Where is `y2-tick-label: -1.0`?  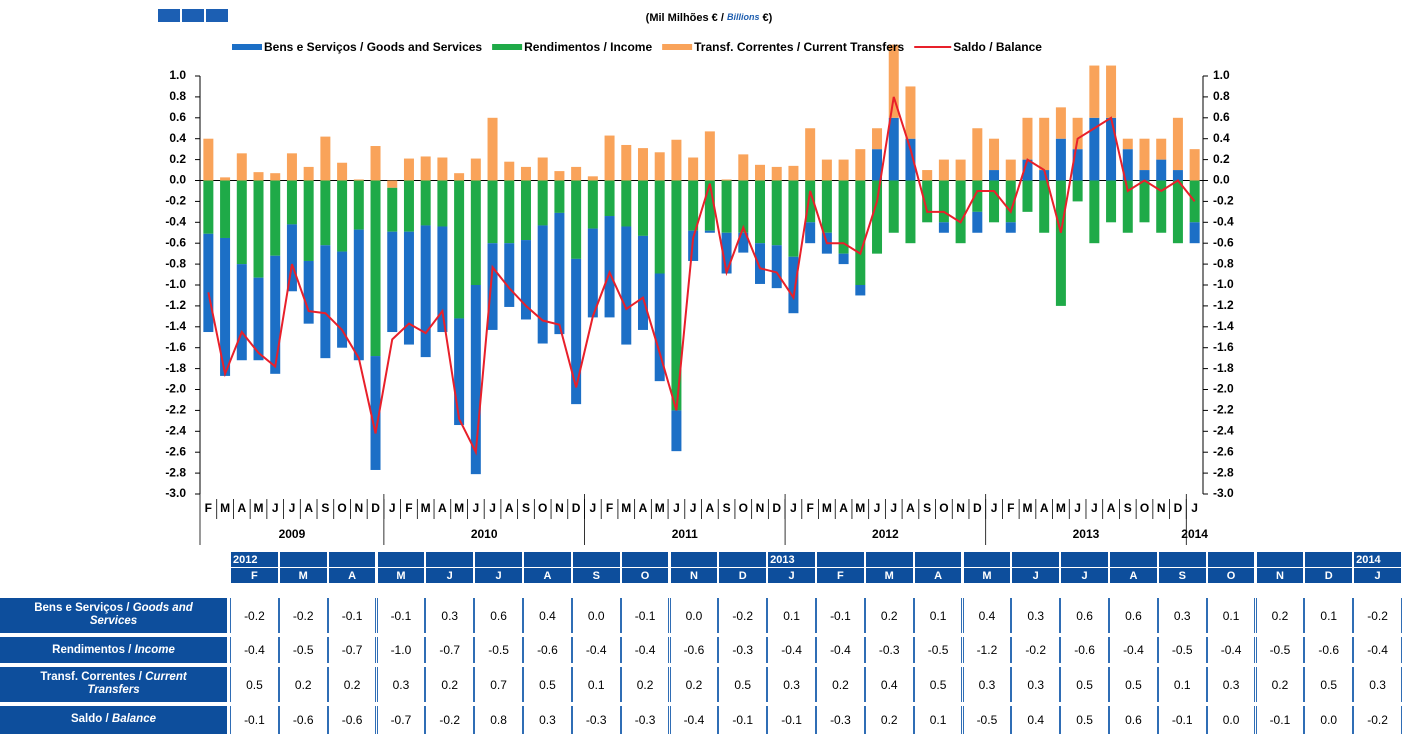 y2-tick-label: -1.0 is located at coordinates (1223, 284).